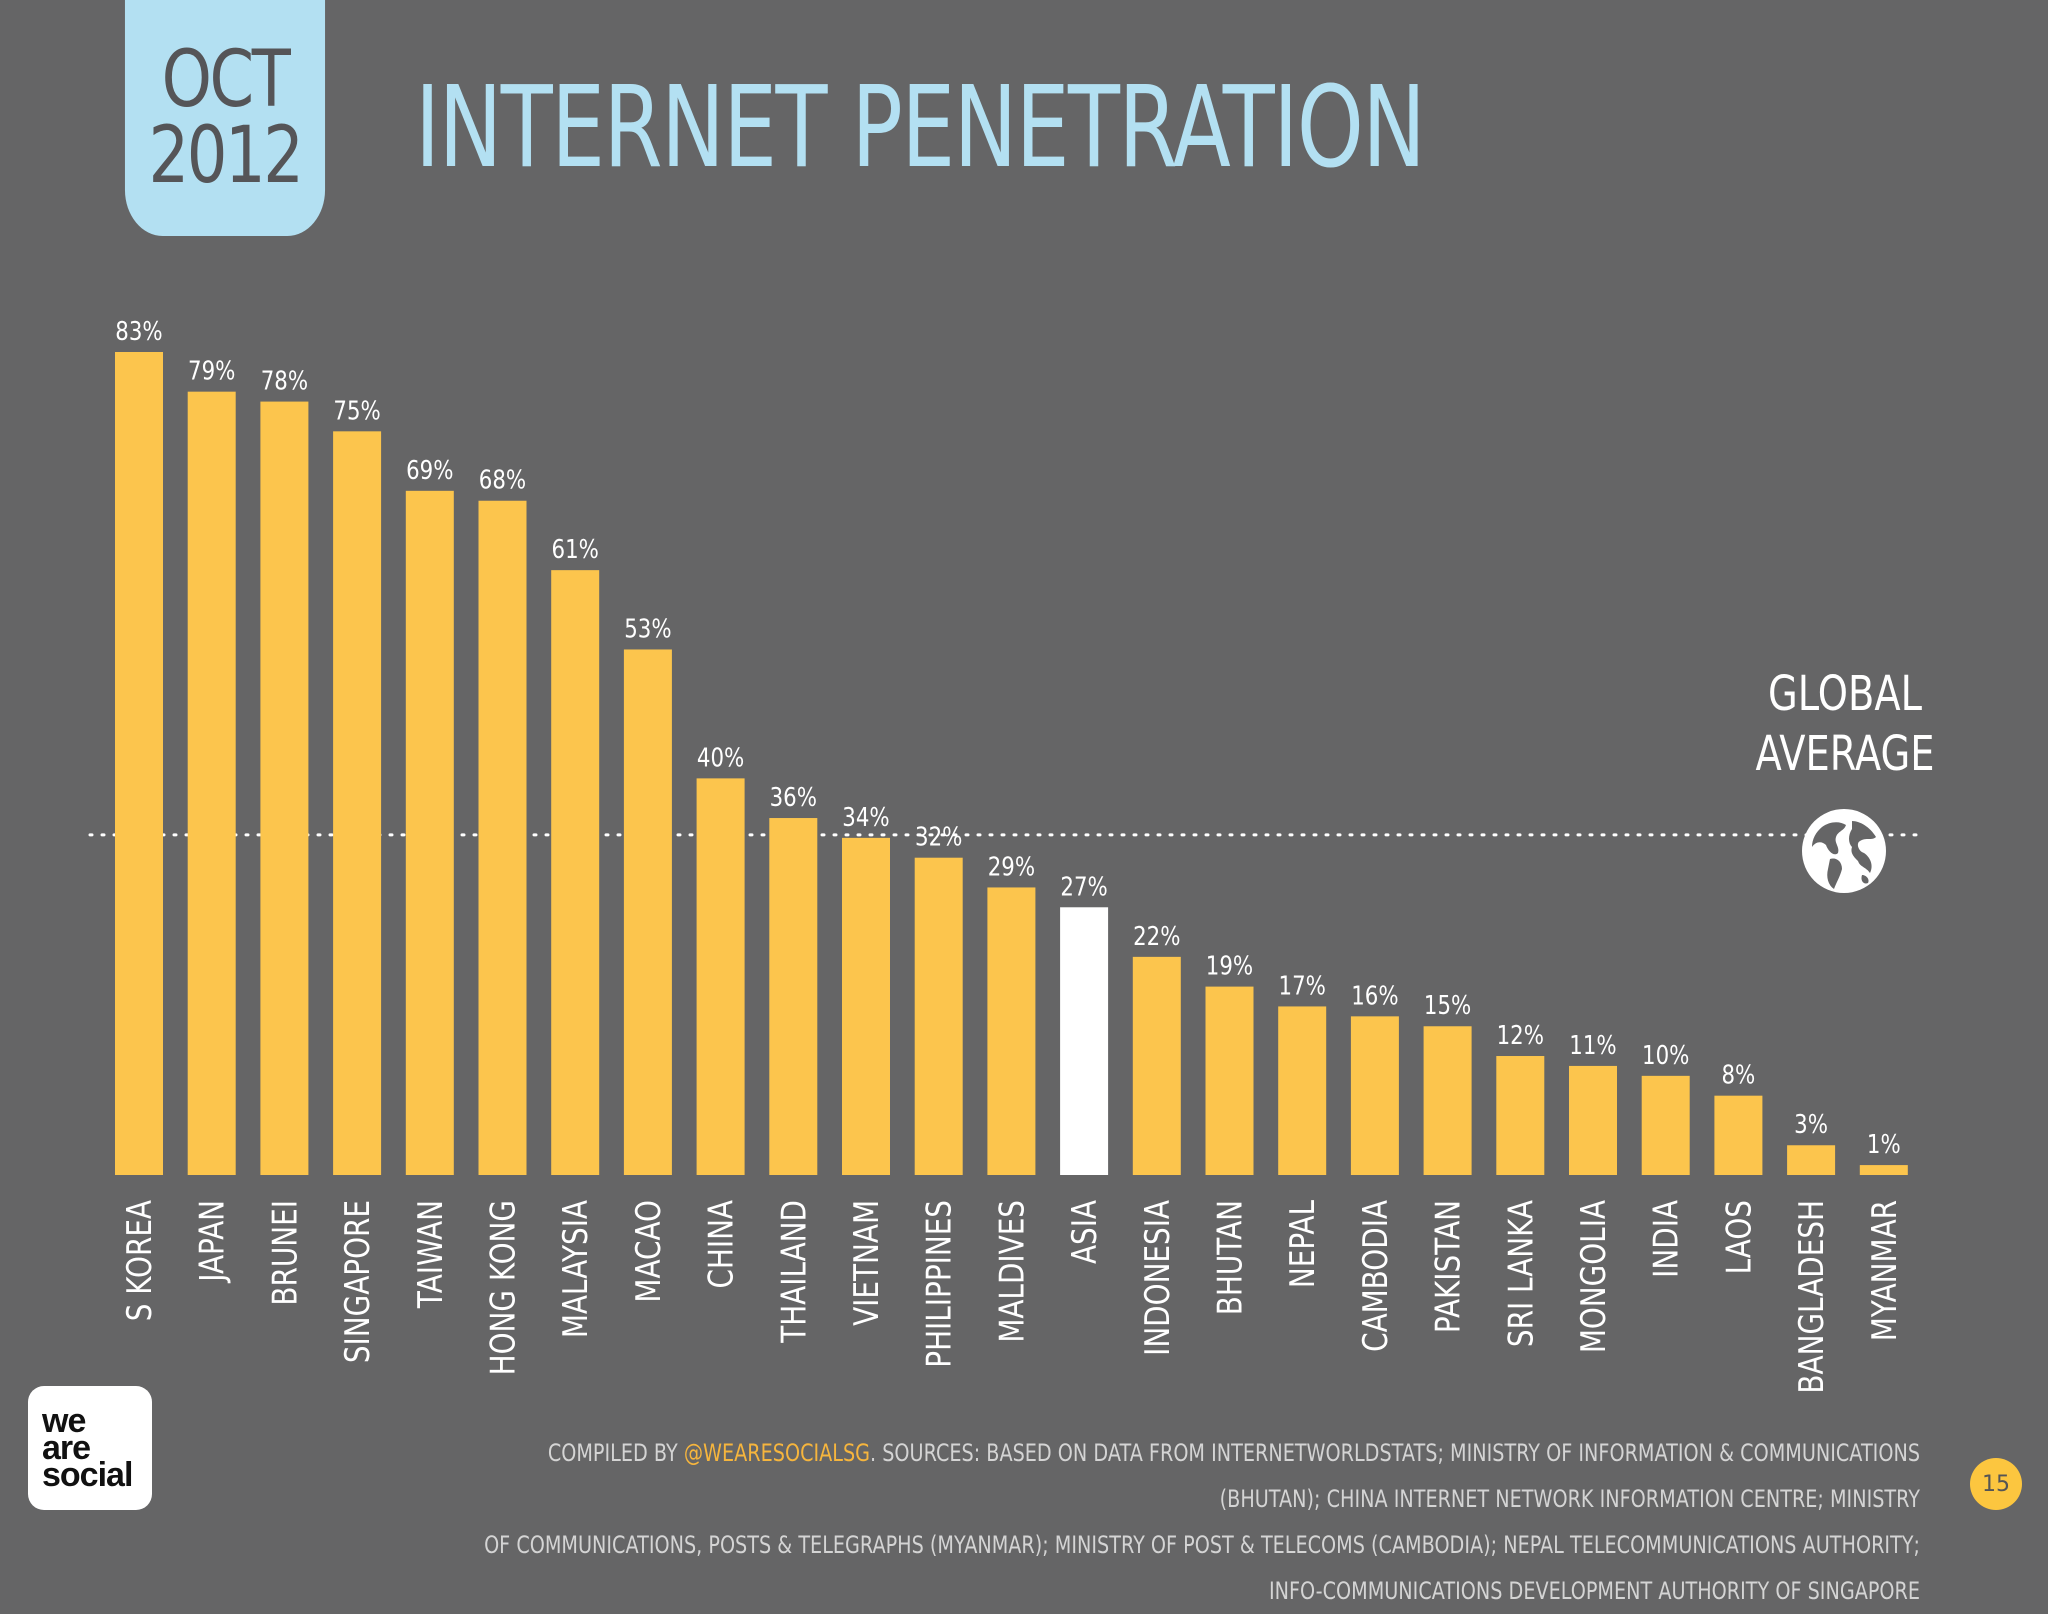 The height and width of the screenshot is (1614, 2048). What do you see at coordinates (502, 480) in the screenshot?
I see `data-label: 68%` at bounding box center [502, 480].